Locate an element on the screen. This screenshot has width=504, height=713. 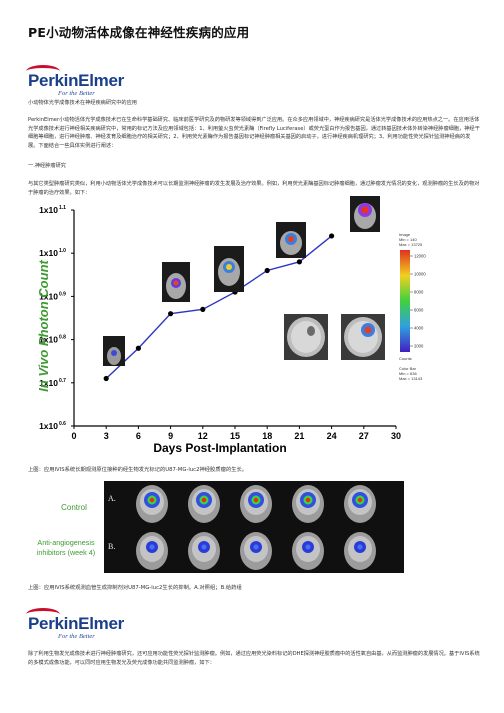
logo-tagline-bottom: For the Better is located at coordinates (76, 636).